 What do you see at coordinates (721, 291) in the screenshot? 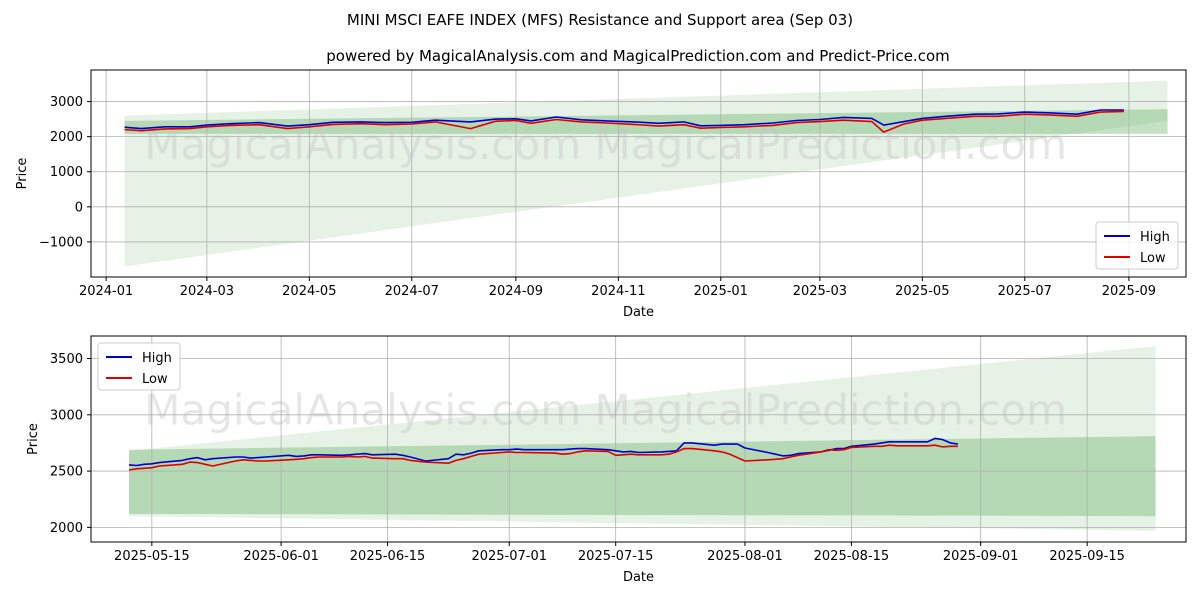
I see `x-tick-label: 2025-01` at bounding box center [721, 291].